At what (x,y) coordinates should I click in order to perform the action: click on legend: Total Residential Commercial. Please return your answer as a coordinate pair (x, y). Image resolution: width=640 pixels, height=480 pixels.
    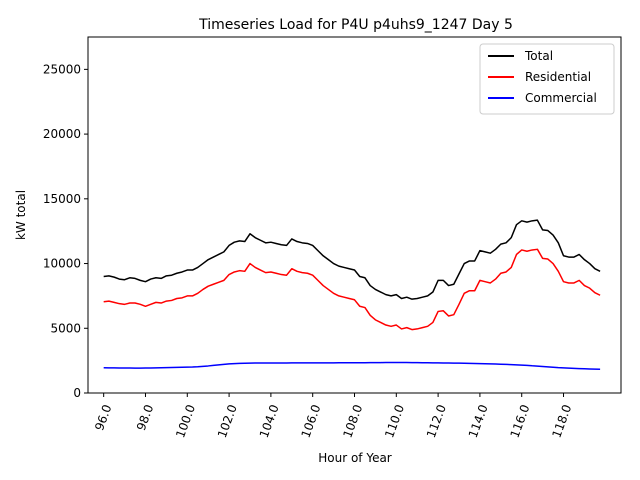
    Looking at the image, I should click on (547, 79).